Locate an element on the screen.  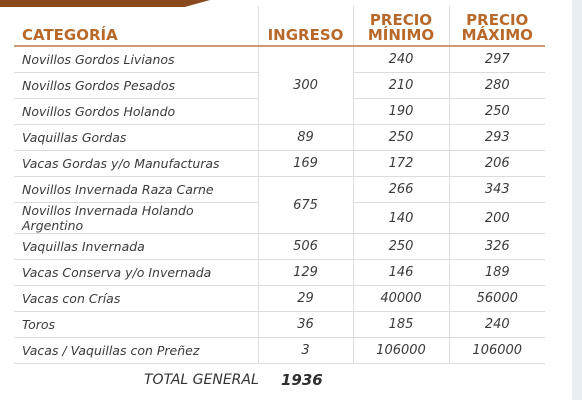
total-label: TOTAL GENERAL is located at coordinates (201, 380).